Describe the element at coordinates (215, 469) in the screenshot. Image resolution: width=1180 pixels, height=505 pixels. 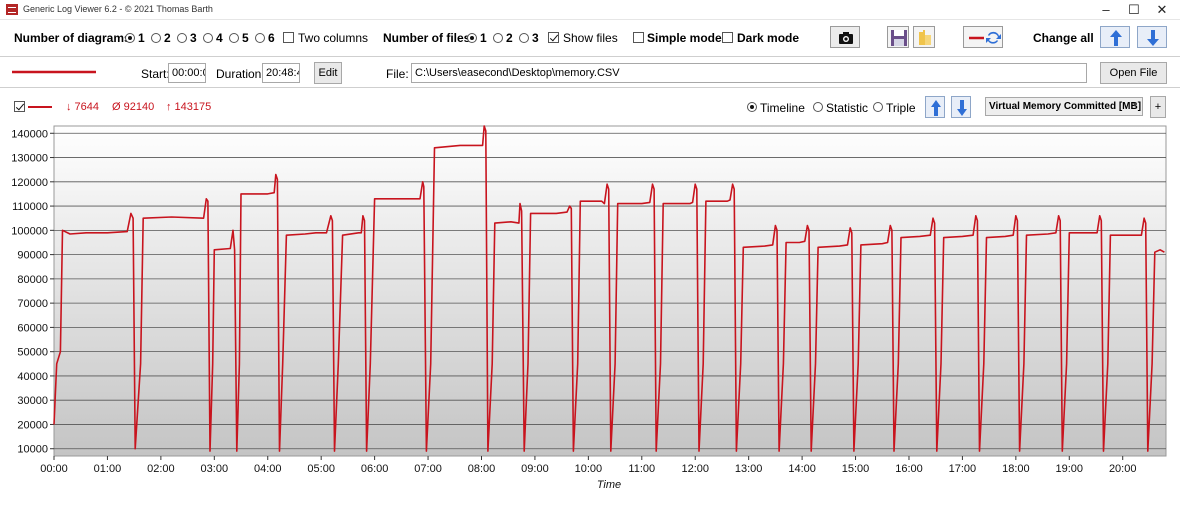
I see `x-tick-label: 03:00` at that location.